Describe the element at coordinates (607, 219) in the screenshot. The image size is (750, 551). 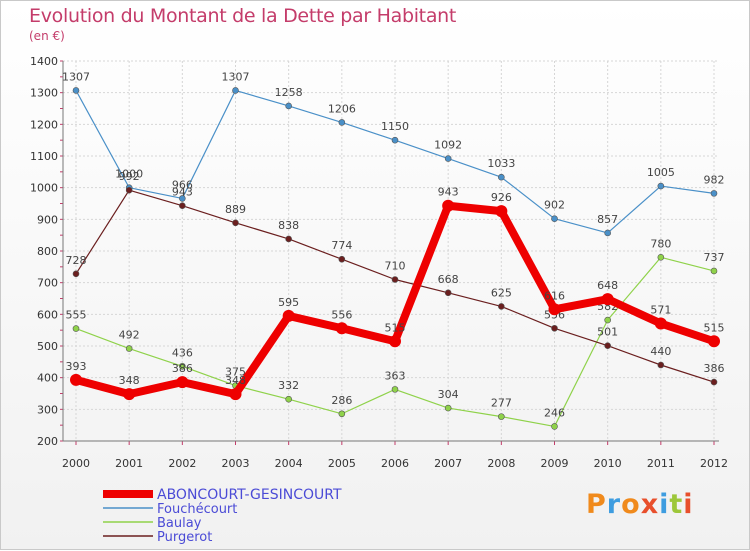
I see `data-label-Fouchécourt: 857` at that location.